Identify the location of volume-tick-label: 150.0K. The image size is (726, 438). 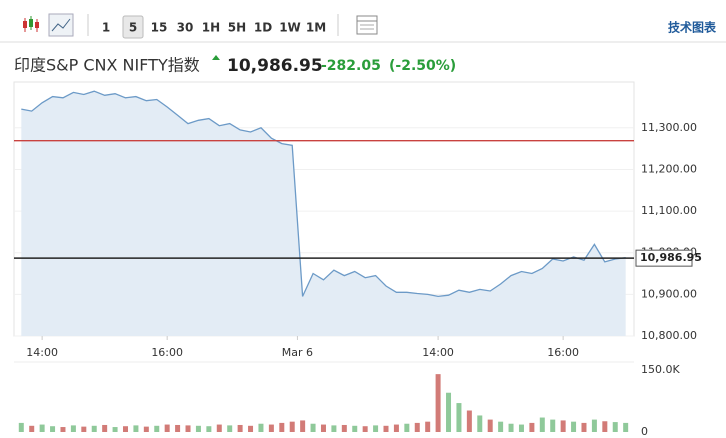
(660, 369).